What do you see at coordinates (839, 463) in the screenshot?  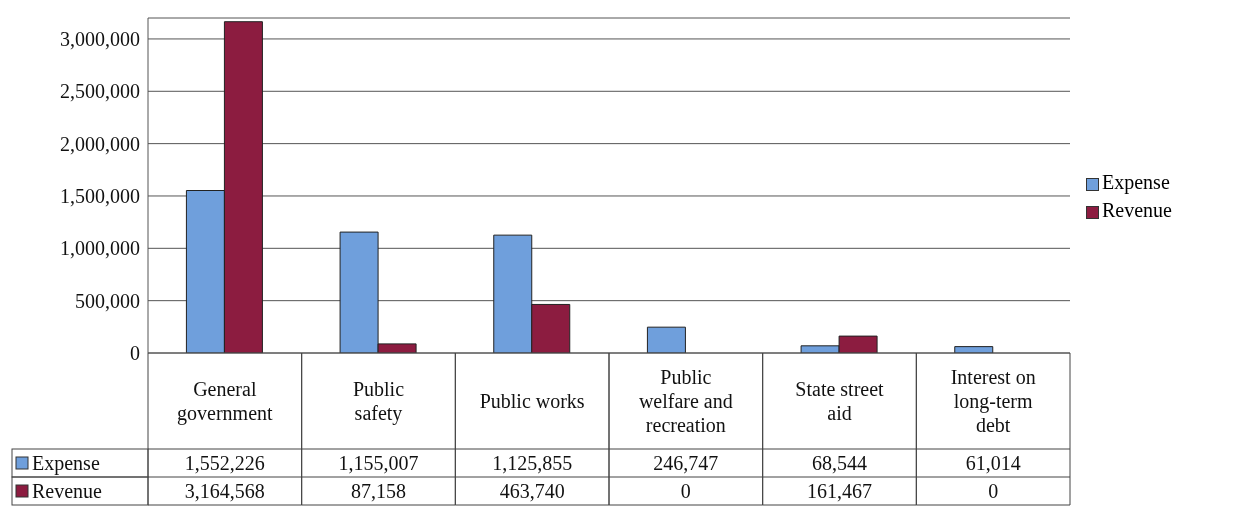 I see `data-label: 68,544` at bounding box center [839, 463].